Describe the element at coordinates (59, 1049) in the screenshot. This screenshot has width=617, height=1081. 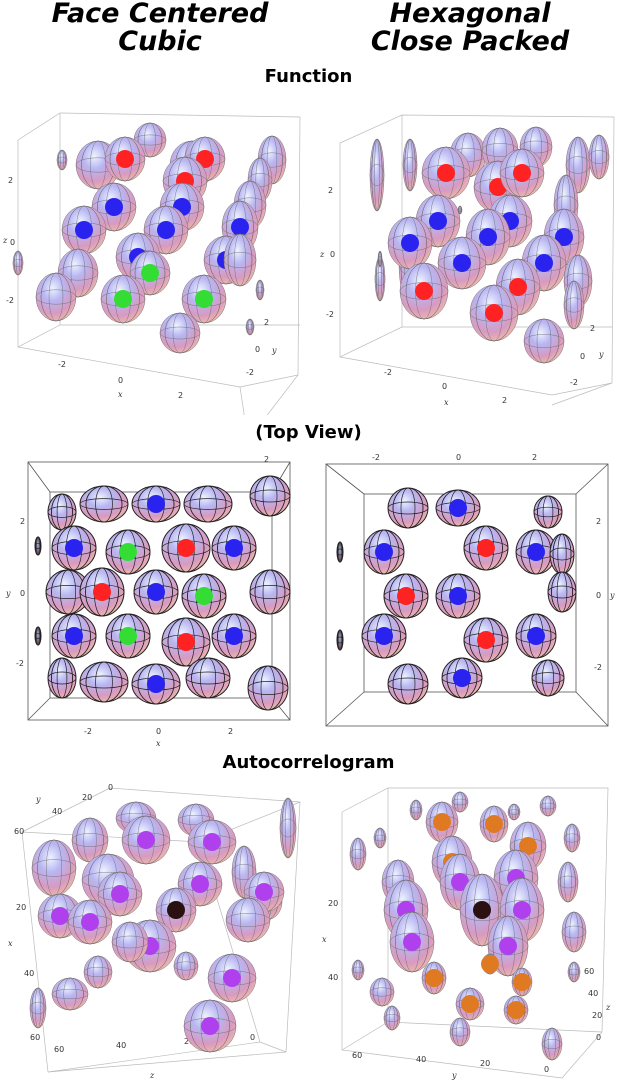
I see `z-tick: 60` at that location.